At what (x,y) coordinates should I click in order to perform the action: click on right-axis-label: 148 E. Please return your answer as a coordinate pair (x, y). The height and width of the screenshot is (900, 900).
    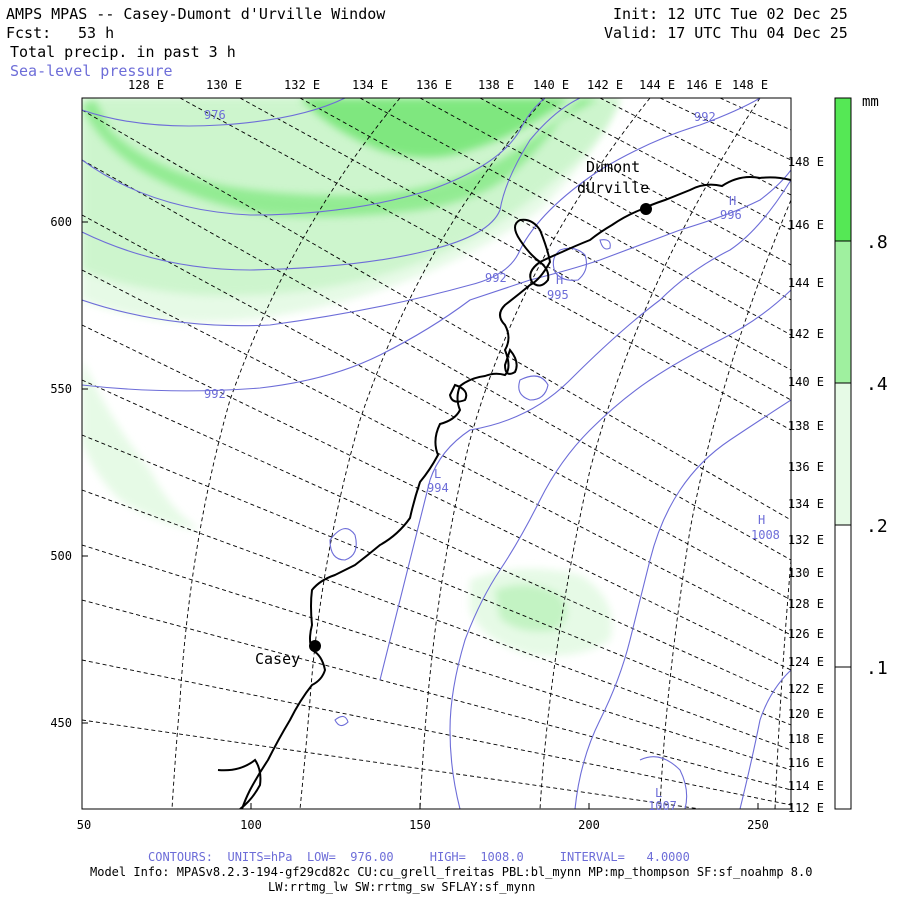
    Looking at the image, I should click on (806, 162).